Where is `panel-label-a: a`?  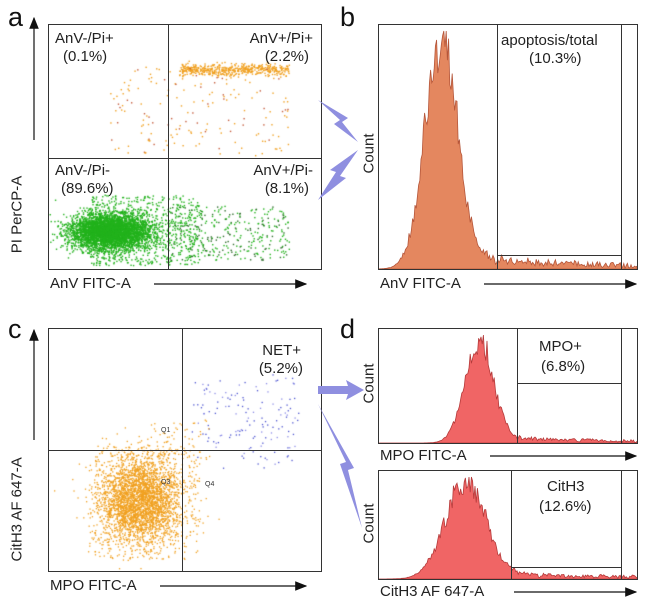 panel-label-a: a is located at coordinates (16, 17).